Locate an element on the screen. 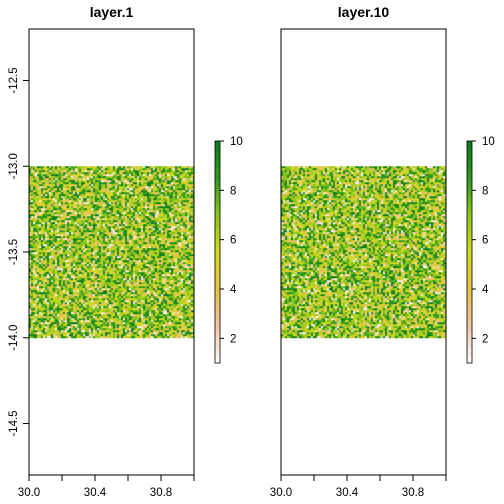 The width and height of the screenshot is (504, 504). y-tick-label: -13.0 is located at coordinates (14, 166).